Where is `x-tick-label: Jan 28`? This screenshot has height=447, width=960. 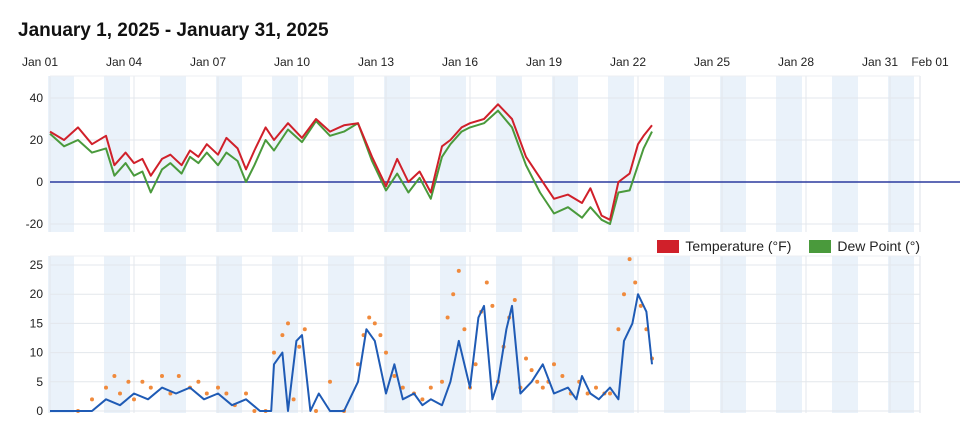 x-tick-label: Jan 28 is located at coordinates (796, 62).